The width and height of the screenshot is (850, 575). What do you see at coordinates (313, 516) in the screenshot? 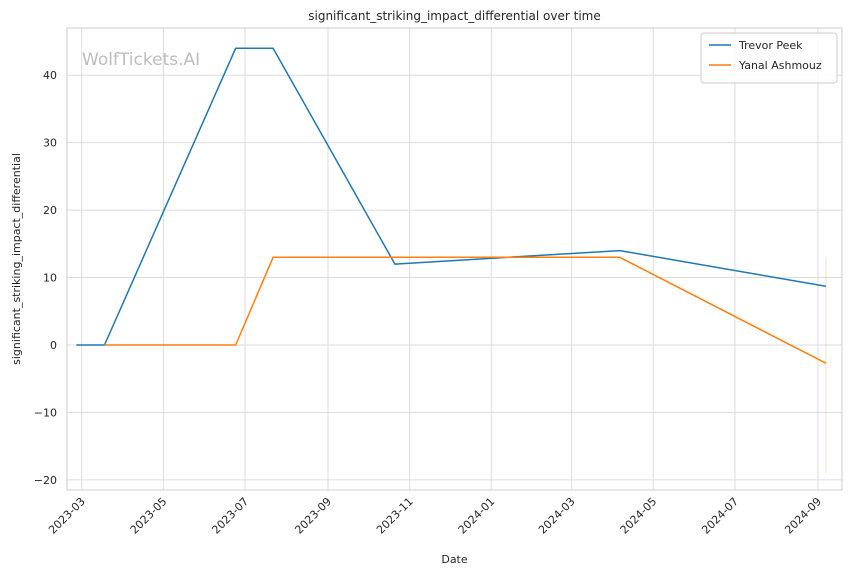
I see `x-tick-label: 2023-09` at bounding box center [313, 516].